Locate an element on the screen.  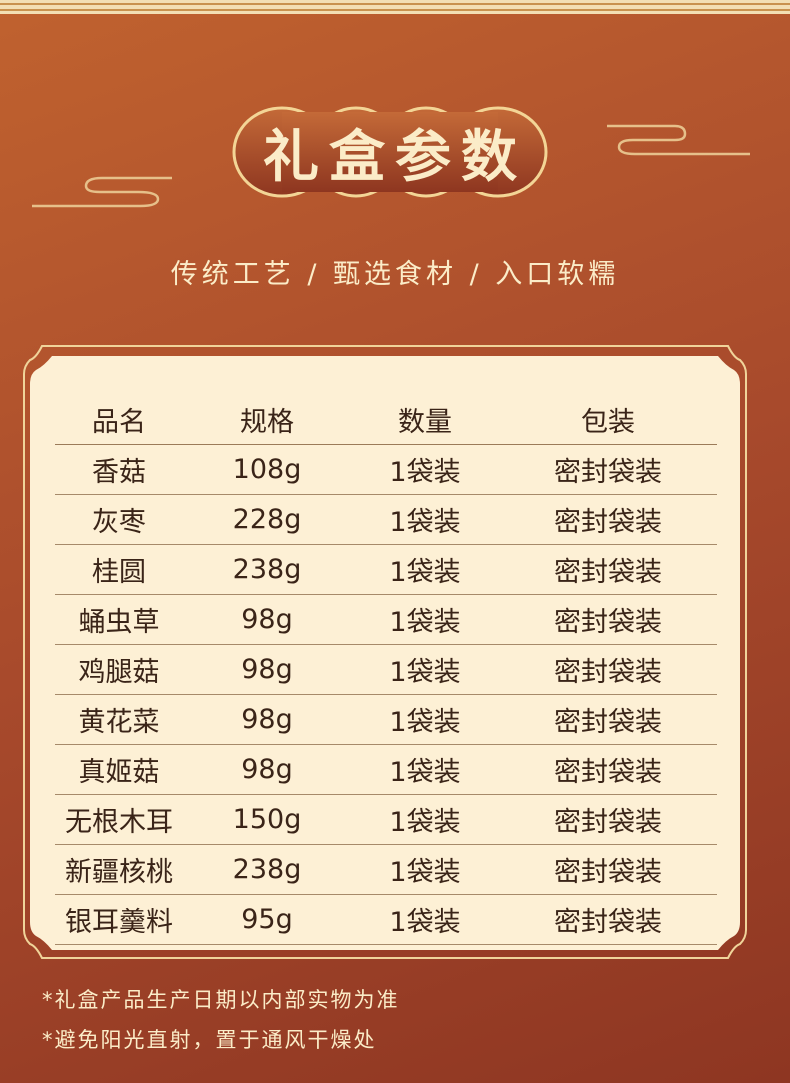
cloud-swirl-right-icon is located at coordinates (678, 140).